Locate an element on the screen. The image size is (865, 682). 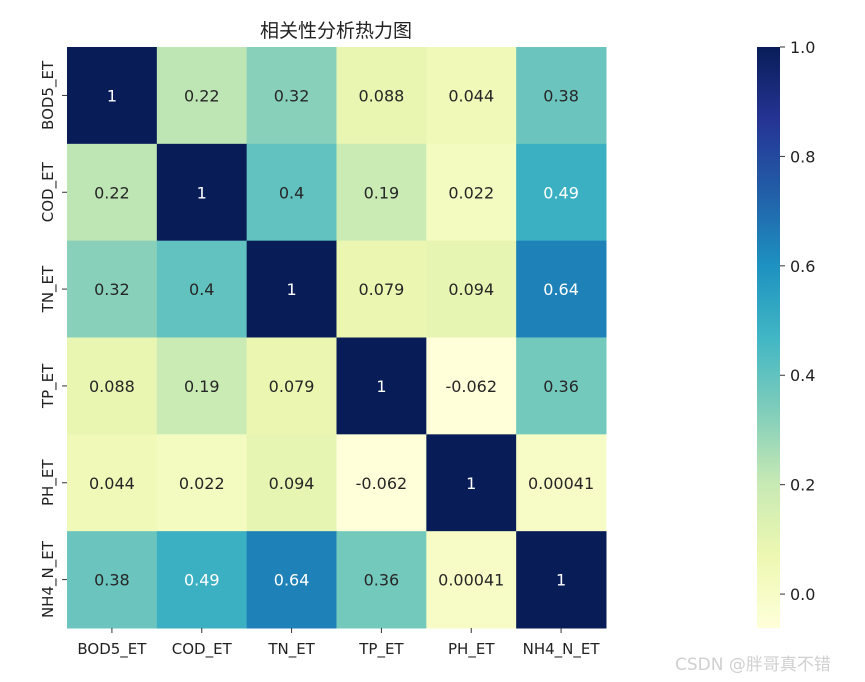
y-tick-label: PH_ET is located at coordinates (48, 482).